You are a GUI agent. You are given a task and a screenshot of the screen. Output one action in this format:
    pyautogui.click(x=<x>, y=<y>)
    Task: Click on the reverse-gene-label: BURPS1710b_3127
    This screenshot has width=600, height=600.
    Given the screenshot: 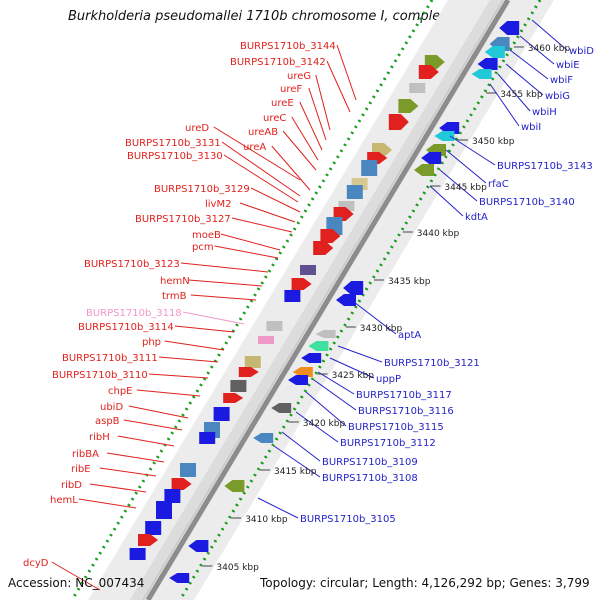 What is the action you would take?
    pyautogui.click(x=183, y=219)
    